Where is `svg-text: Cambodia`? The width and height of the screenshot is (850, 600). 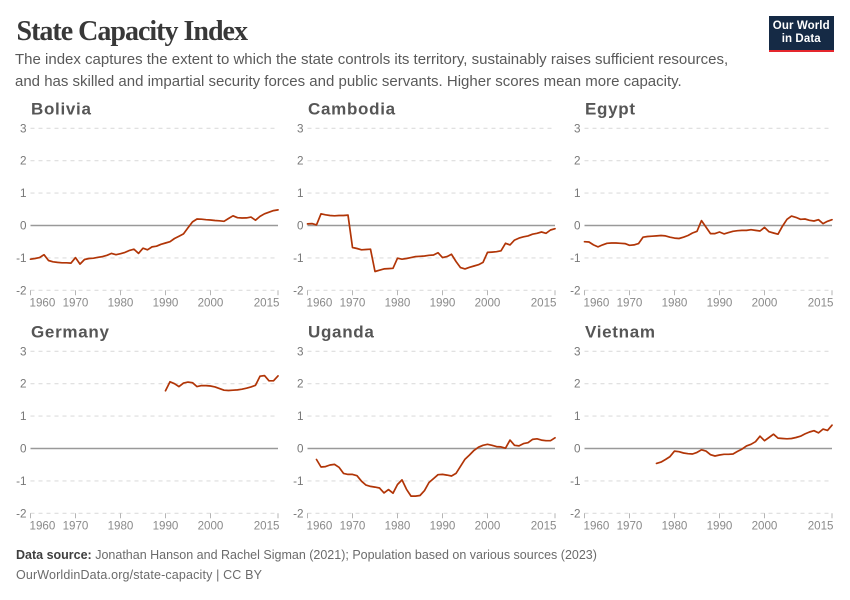 svg-text: Cambodia is located at coordinates (352, 109).